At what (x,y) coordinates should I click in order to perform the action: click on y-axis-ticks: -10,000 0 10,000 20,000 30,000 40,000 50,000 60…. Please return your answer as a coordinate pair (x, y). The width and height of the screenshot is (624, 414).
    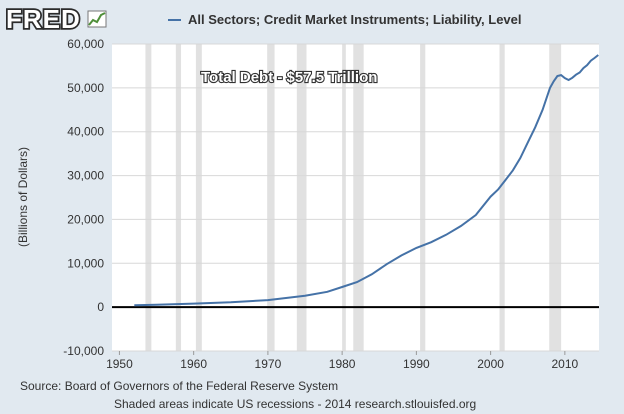
    Looking at the image, I should click on (83, 197).